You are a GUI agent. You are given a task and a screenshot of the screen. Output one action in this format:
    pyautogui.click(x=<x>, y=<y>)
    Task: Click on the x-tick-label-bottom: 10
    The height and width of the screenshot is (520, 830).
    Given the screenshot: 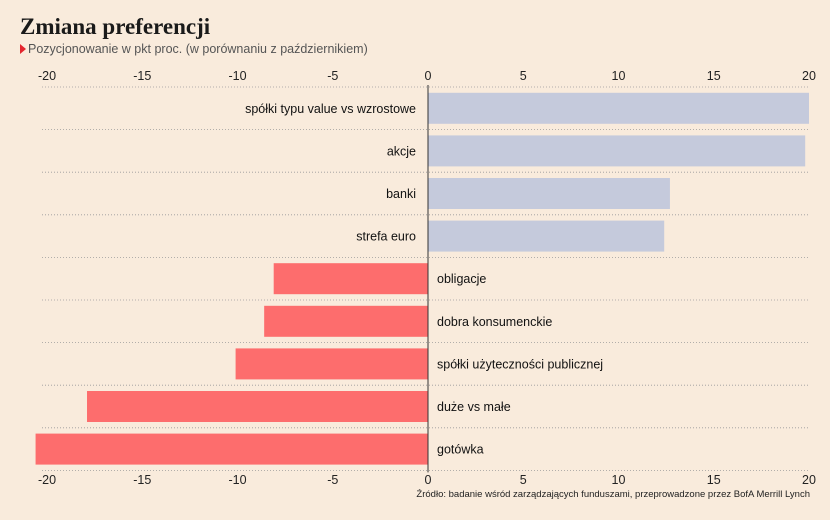 What is the action you would take?
    pyautogui.click(x=619, y=480)
    